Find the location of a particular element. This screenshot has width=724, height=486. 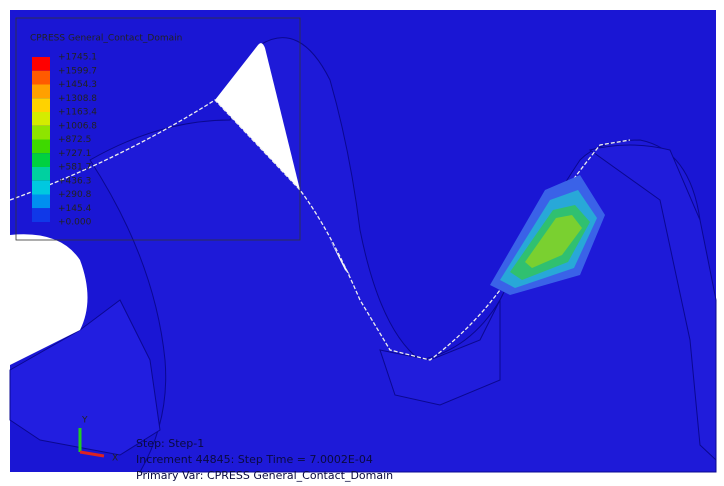

axis-x-label: X is located at coordinates (115, 459).